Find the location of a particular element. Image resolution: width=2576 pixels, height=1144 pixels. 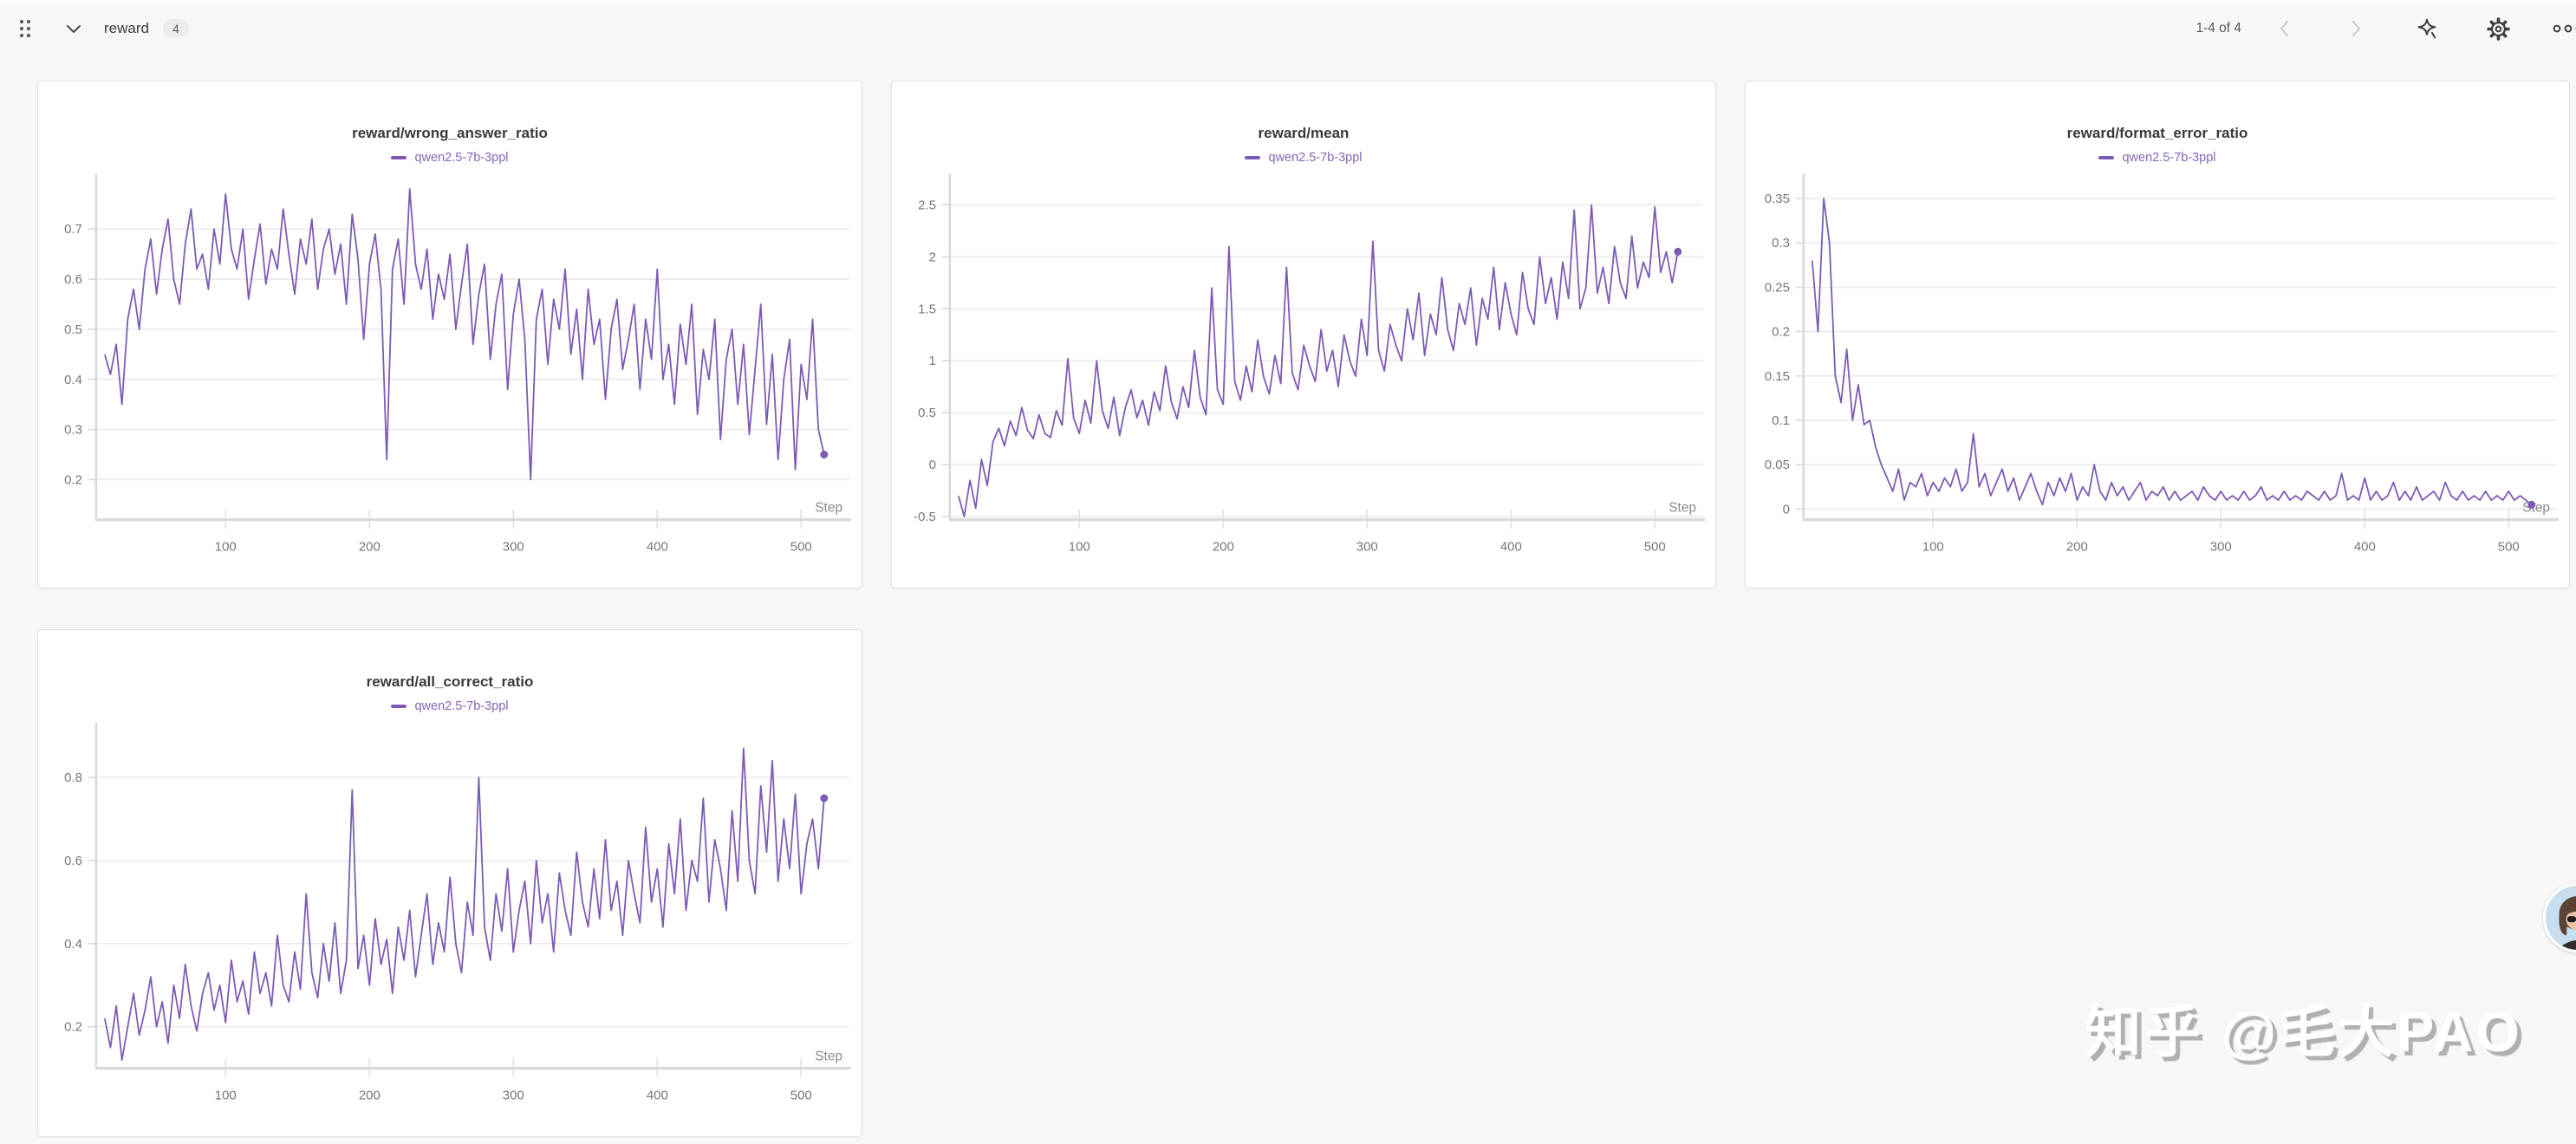

more-options-button is located at coordinates (2563, 28).